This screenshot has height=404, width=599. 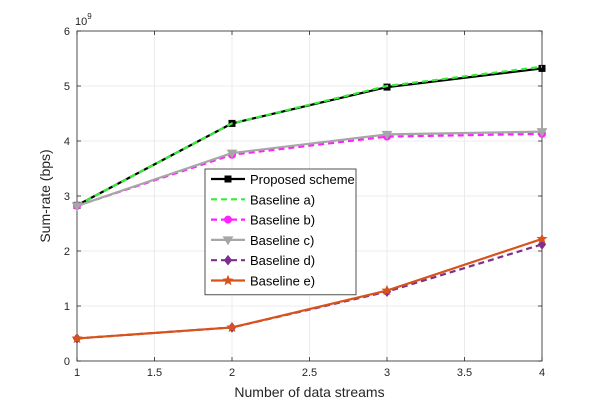 What do you see at coordinates (154, 373) in the screenshot?
I see `x-tick-label: 1.5` at bounding box center [154, 373].